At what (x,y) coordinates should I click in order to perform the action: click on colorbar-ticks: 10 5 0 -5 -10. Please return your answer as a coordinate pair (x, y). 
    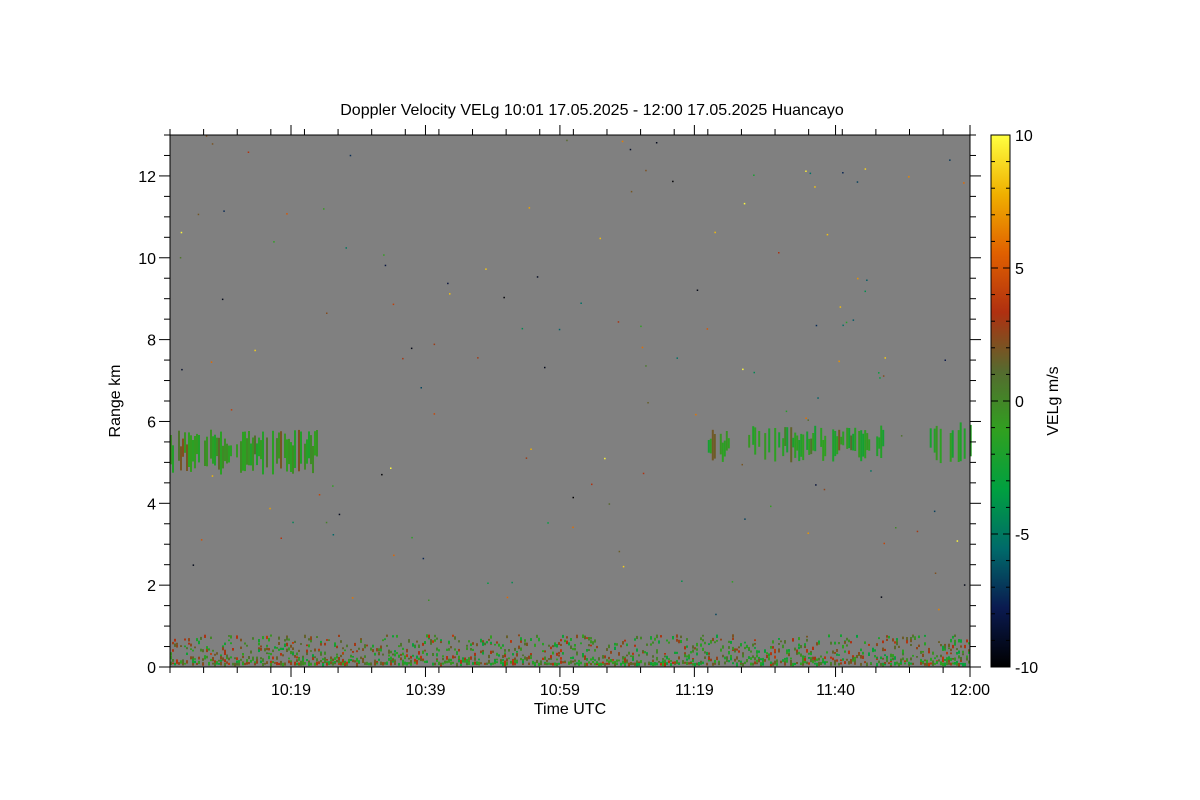
    Looking at the image, I should click on (1014, 402).